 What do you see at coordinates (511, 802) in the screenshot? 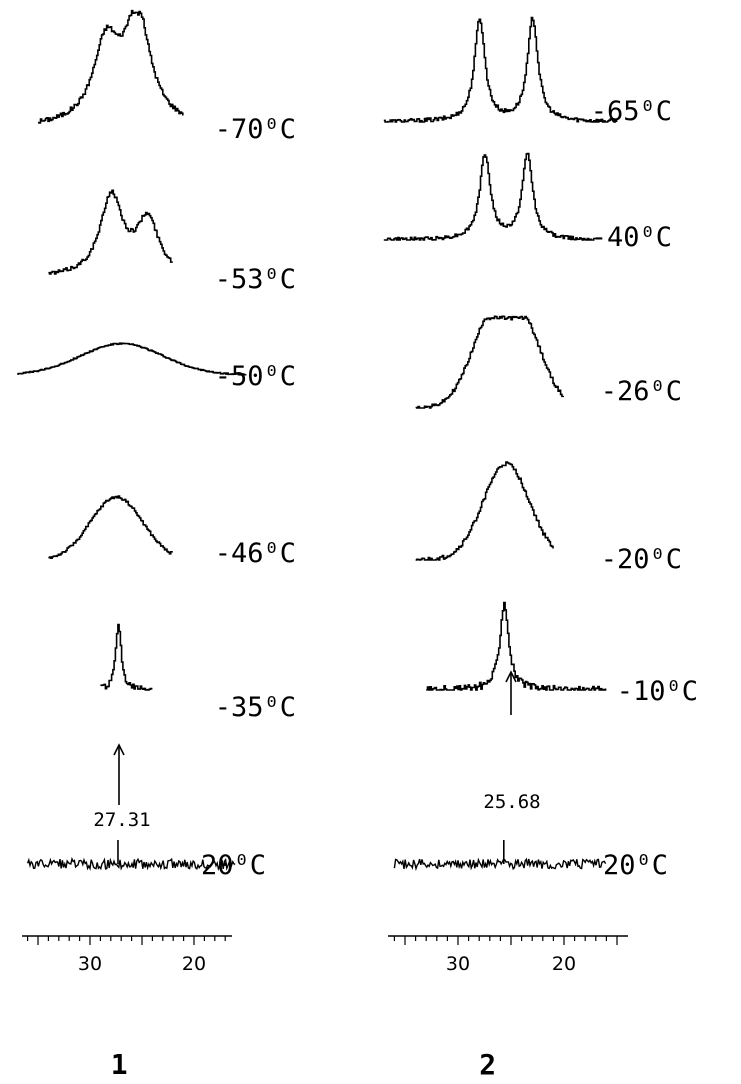
I see `reference-shift-label: 25.68` at bounding box center [511, 802].